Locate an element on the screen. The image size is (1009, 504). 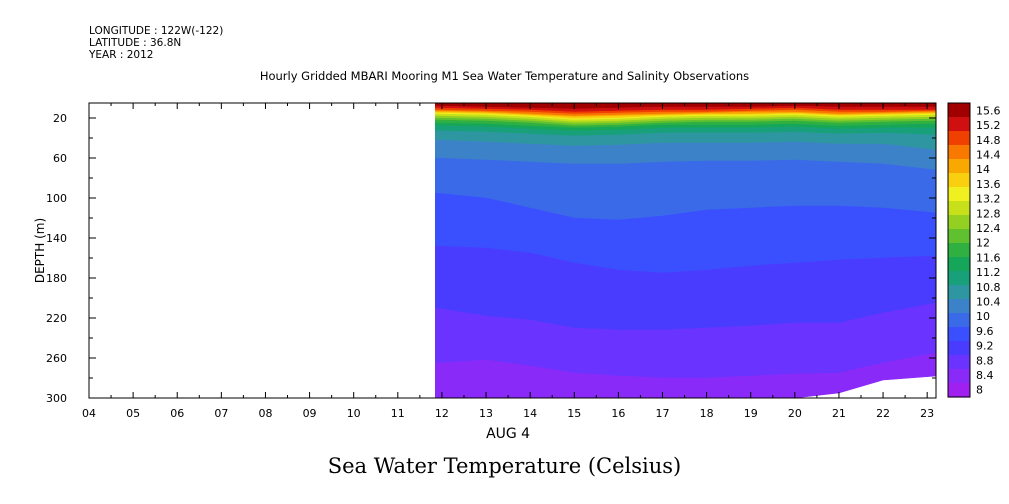
colorbar-label: 10 is located at coordinates (983, 316).